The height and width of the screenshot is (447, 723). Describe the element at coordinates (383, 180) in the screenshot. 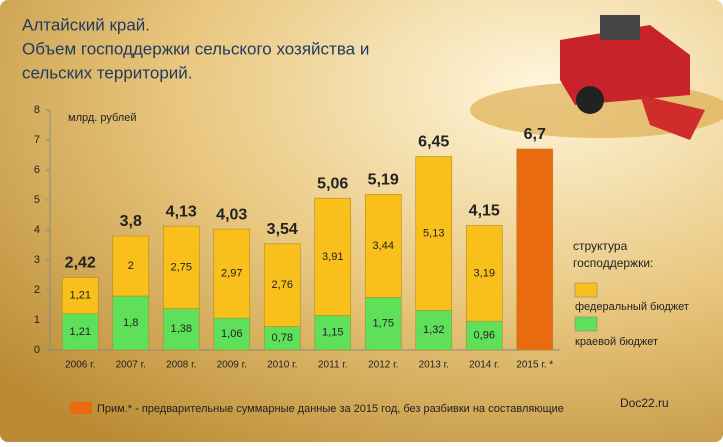

I see `total-label: 5,19` at that location.